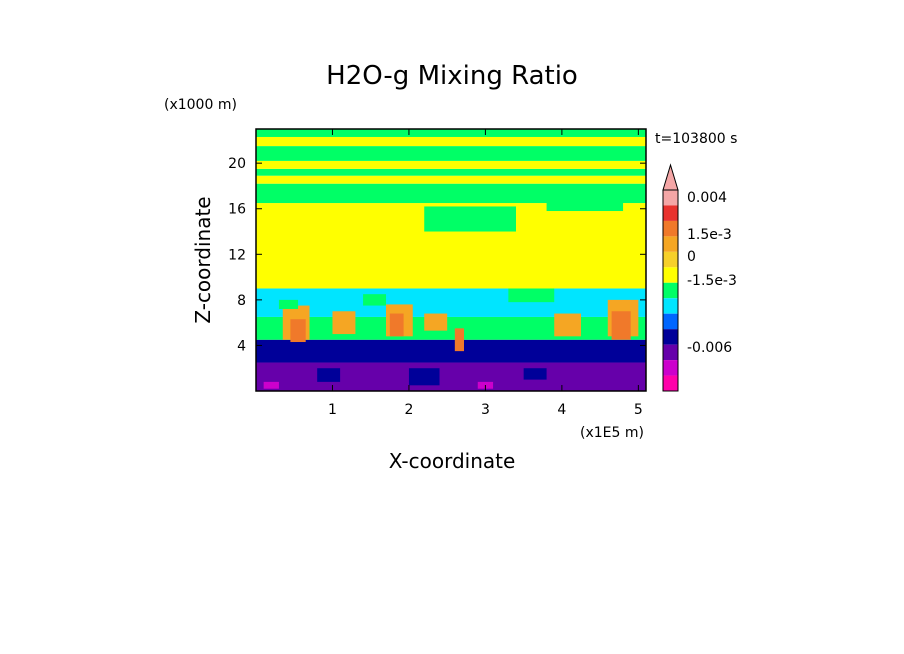 This screenshot has width=904, height=654. Describe the element at coordinates (452, 461) in the screenshot. I see `x-axis-label: X-coordinate` at that location.